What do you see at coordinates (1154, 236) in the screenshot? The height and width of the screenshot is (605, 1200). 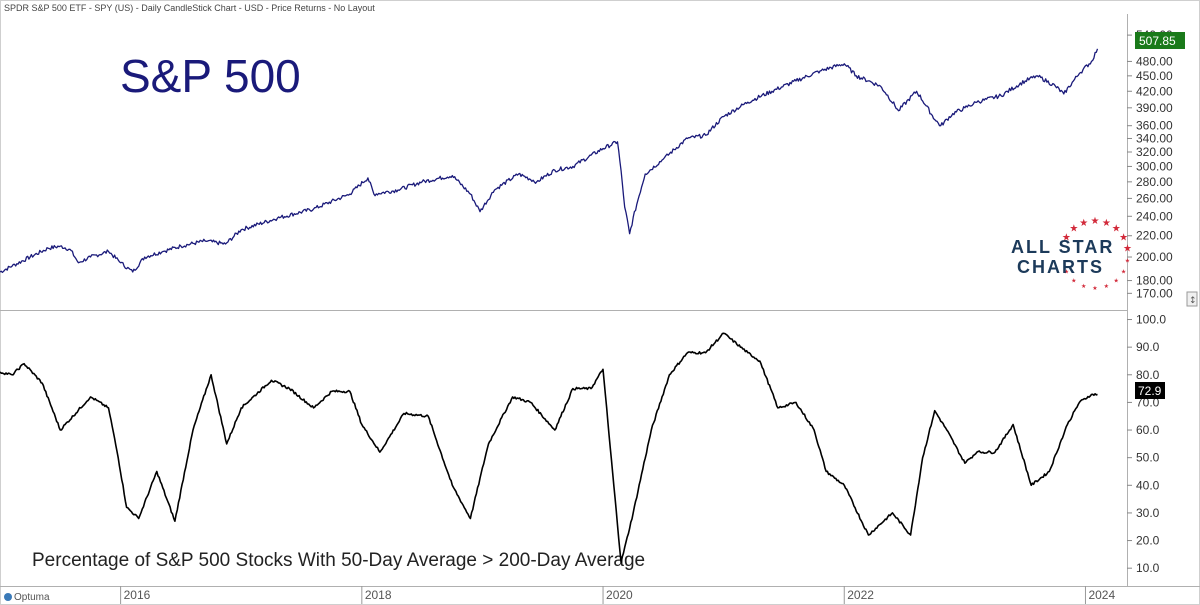 I see `price-y-tick-label: 220.00` at bounding box center [1154, 236].